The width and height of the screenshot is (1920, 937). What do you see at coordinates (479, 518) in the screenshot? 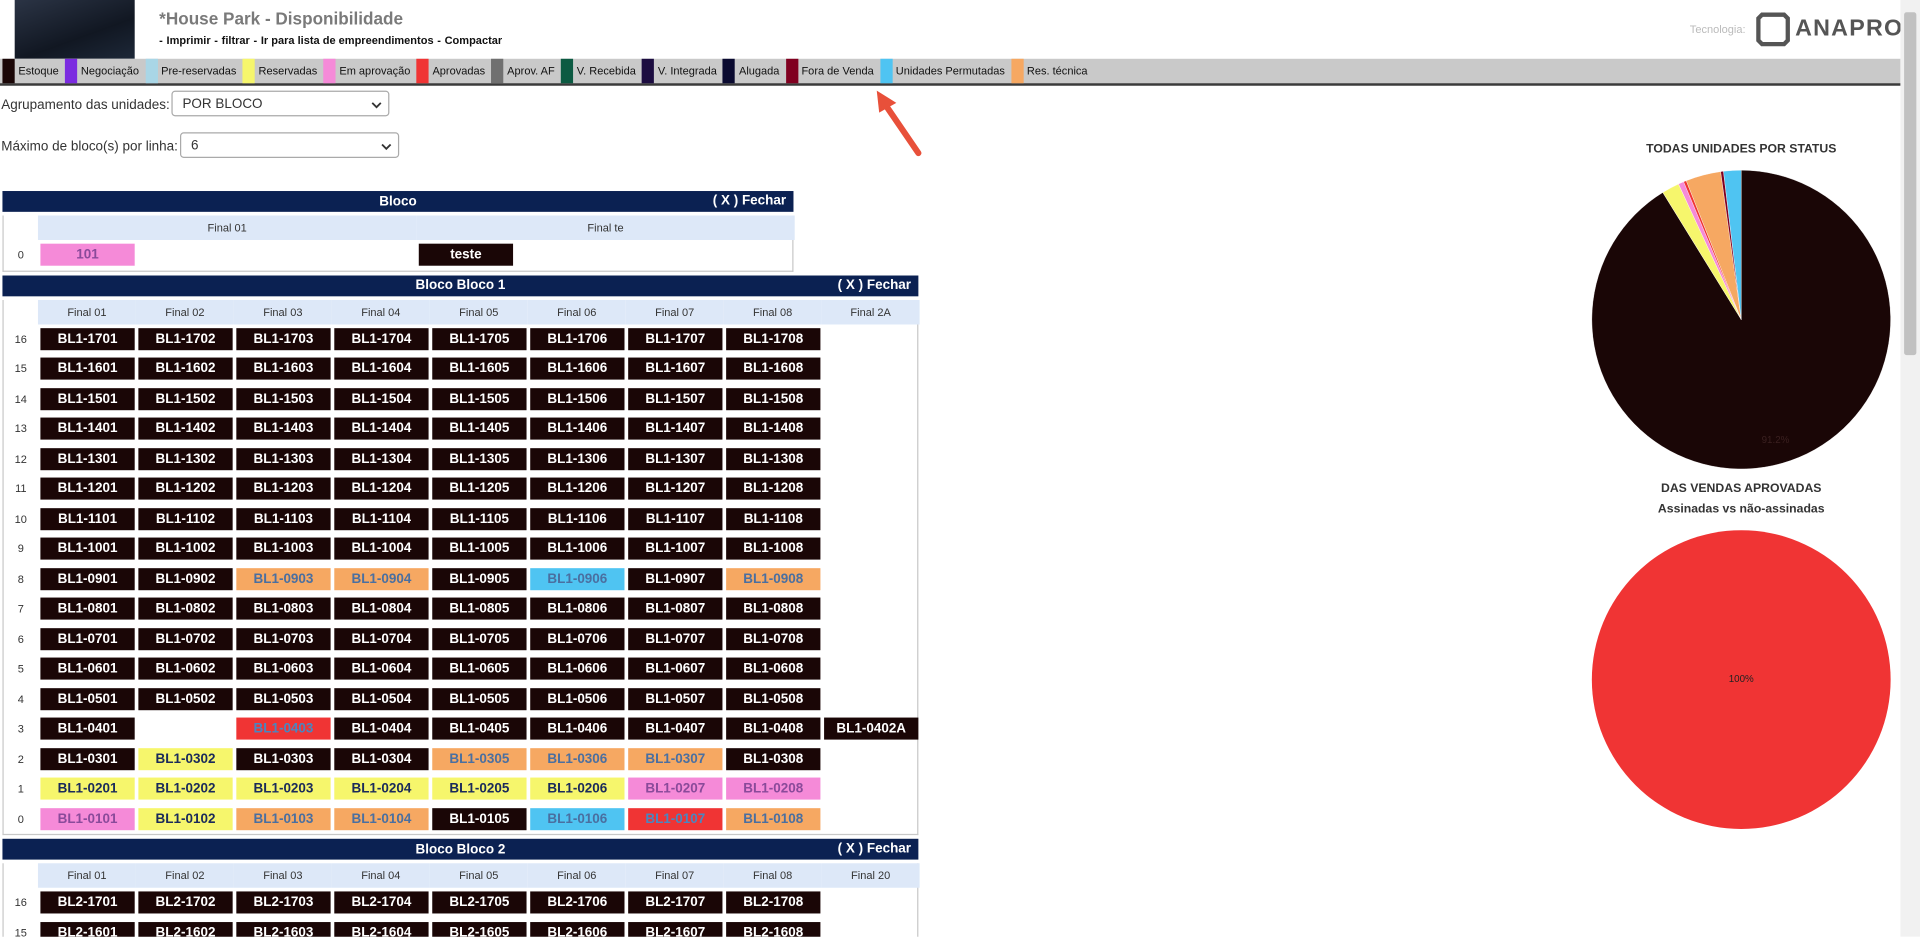
I see `unit-cell: BL1-1105` at bounding box center [479, 518].